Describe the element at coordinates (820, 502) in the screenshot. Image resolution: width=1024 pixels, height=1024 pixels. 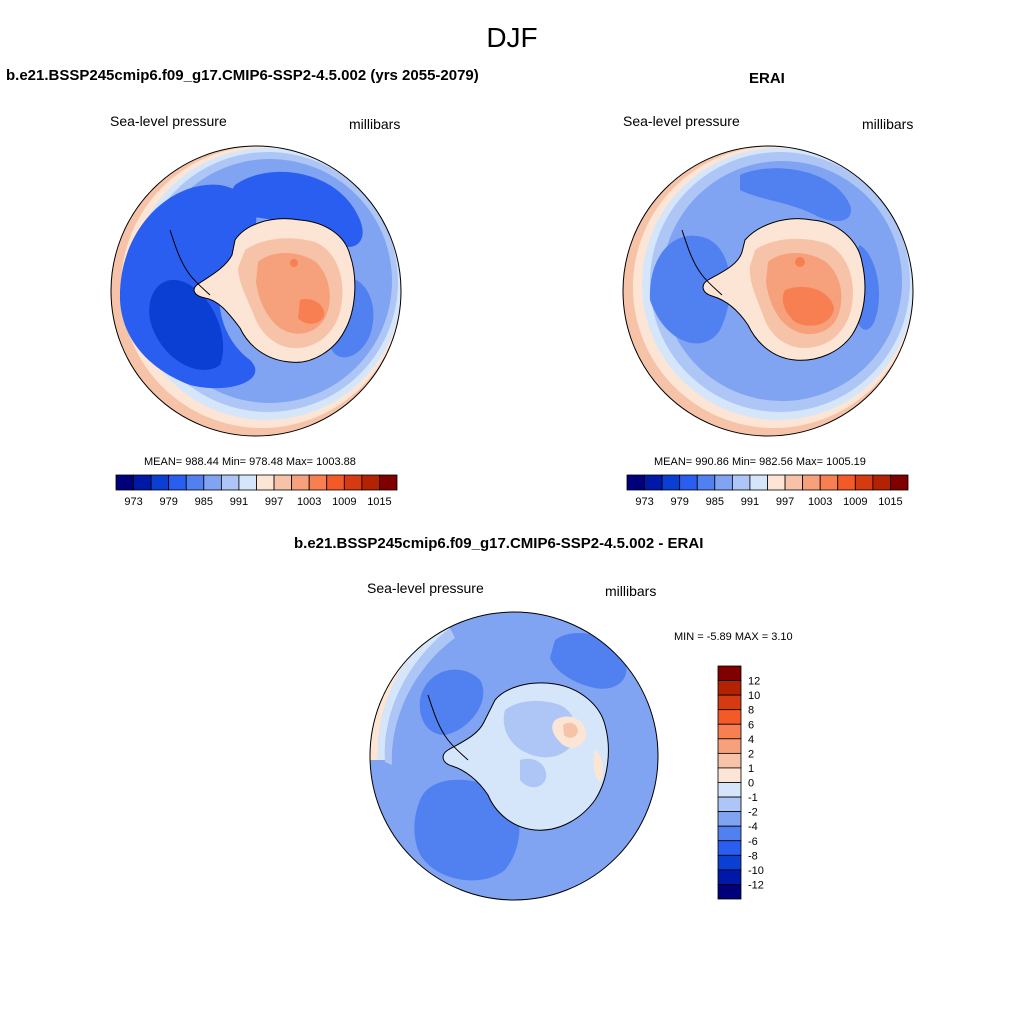
I see `obs-colorbar-tick-label: 1003` at that location.